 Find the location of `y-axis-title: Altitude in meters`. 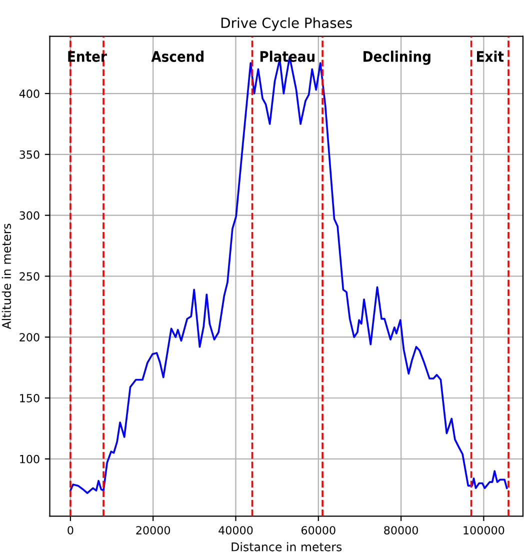

y-axis-title: Altitude in meters is located at coordinates (7, 277).